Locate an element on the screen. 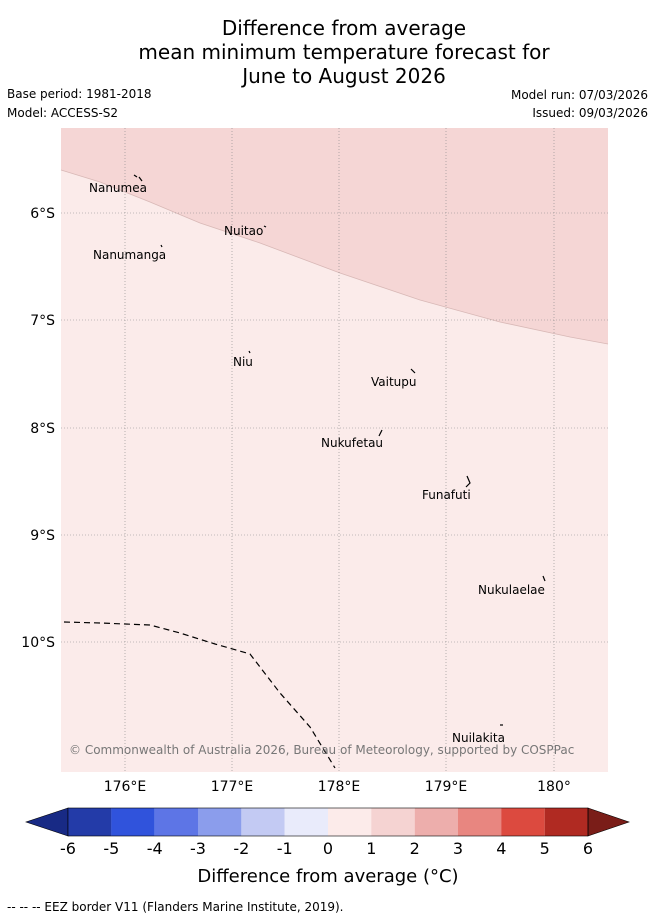 The height and width of the screenshot is (919, 655). island-funafuti is located at coordinates (468, 481).